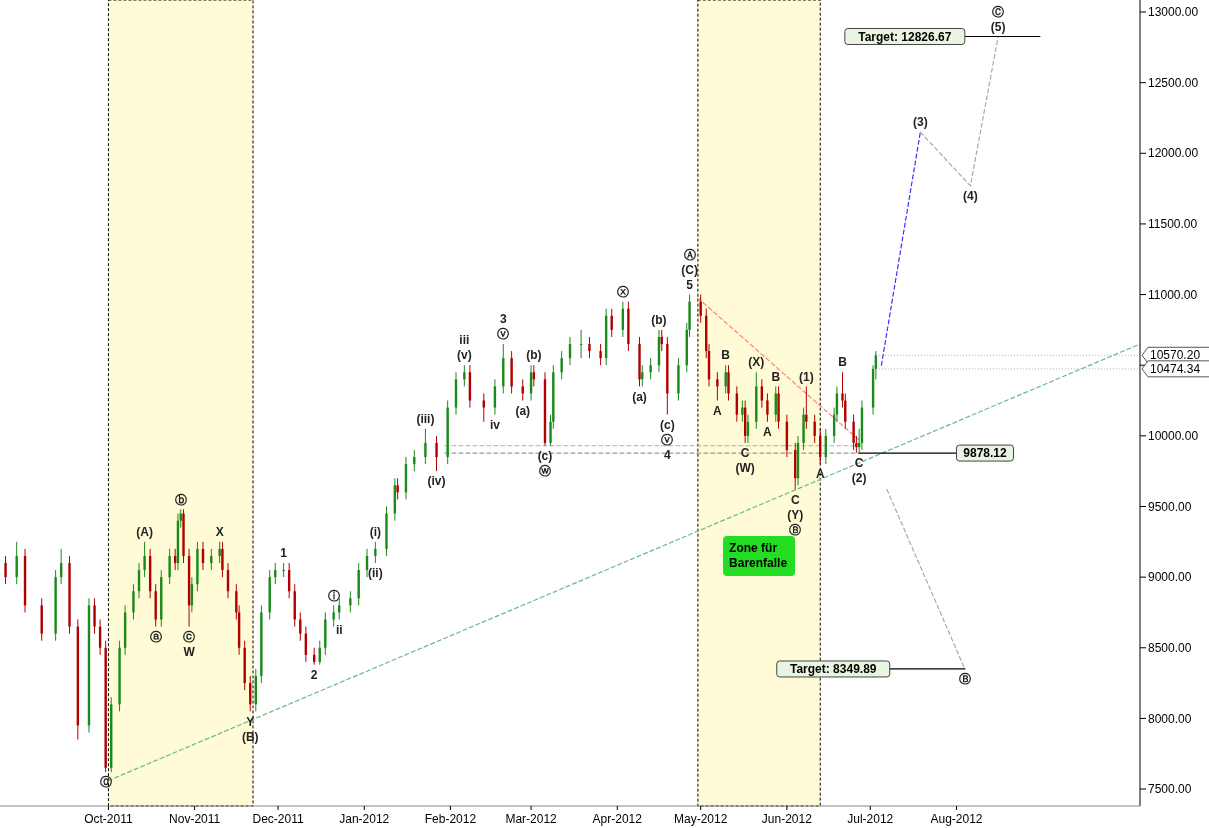  Describe the element at coordinates (450, 819) in the screenshot. I see `x-tick-label: Feb-2012` at that location.